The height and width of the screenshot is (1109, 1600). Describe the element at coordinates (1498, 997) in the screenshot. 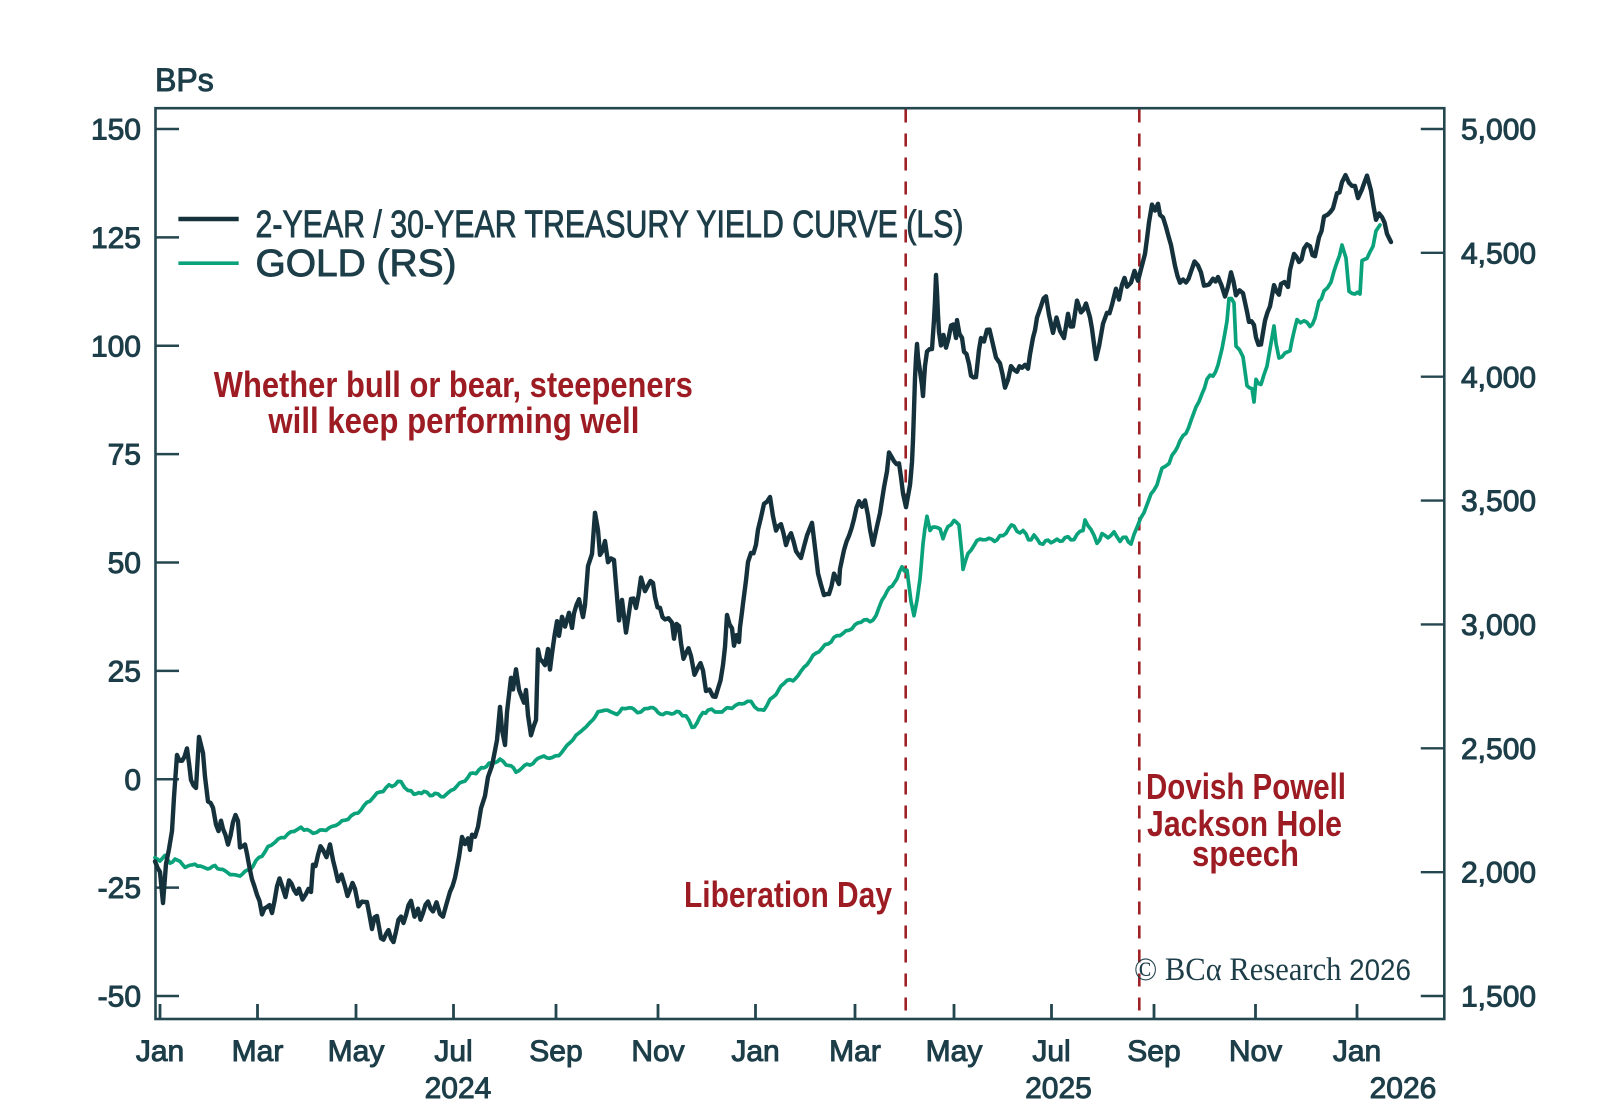

I see `svg-text: 1,500` at that location.